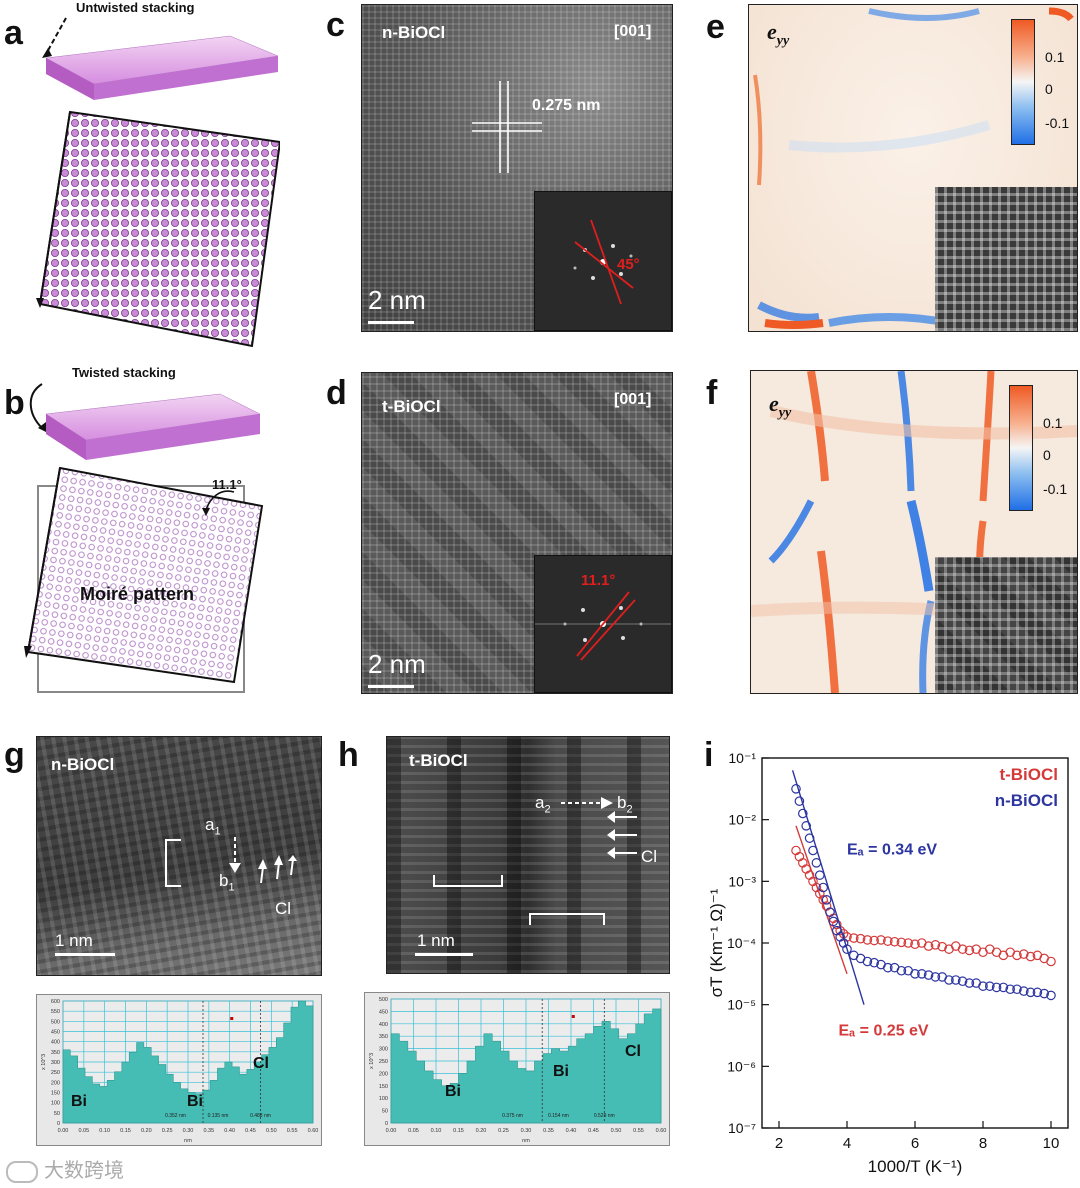  Describe the element at coordinates (603, 261) in the screenshot. I see `fft-inset: 45°` at that location.